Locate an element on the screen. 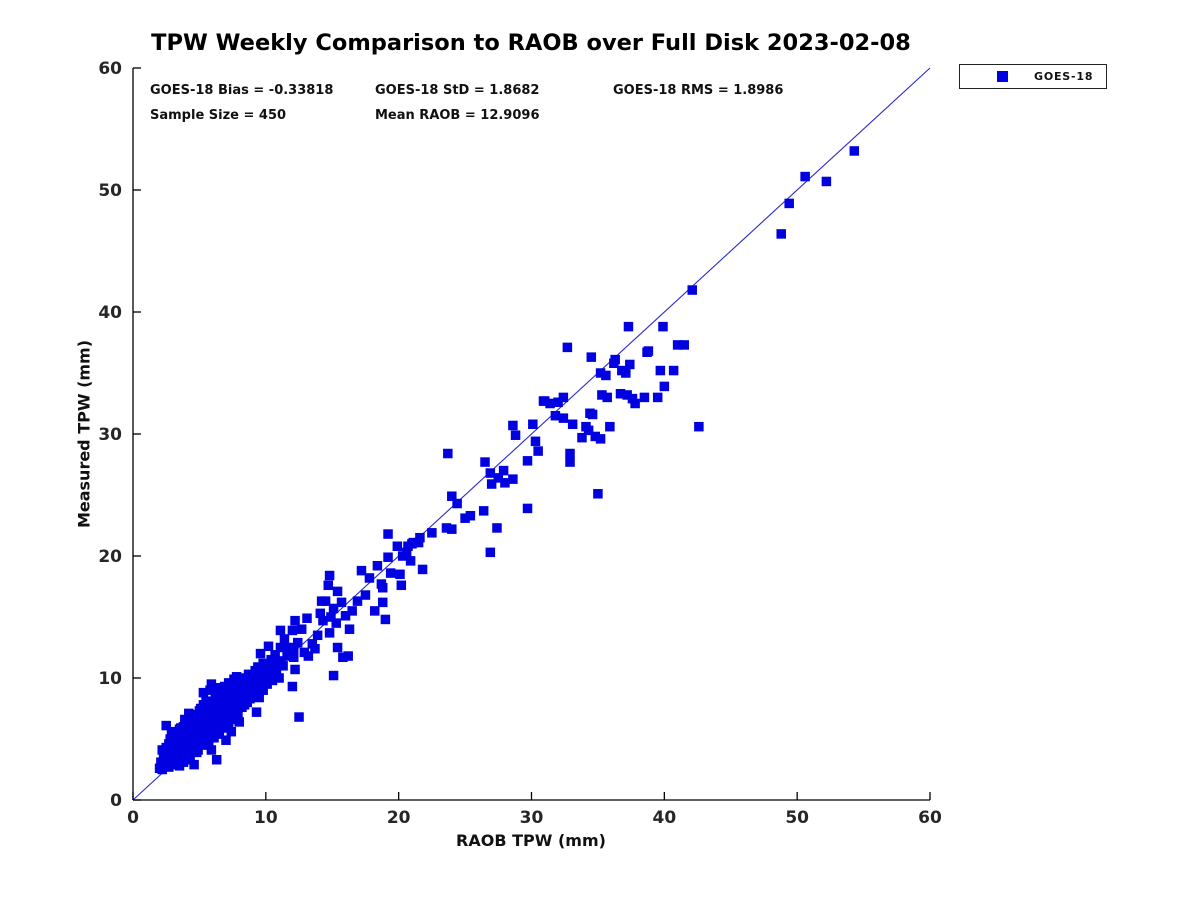 Image resolution: width=1200 pixels, height=900 pixels. y-axis-label: Measured TPW (mm) is located at coordinates (84, 434).